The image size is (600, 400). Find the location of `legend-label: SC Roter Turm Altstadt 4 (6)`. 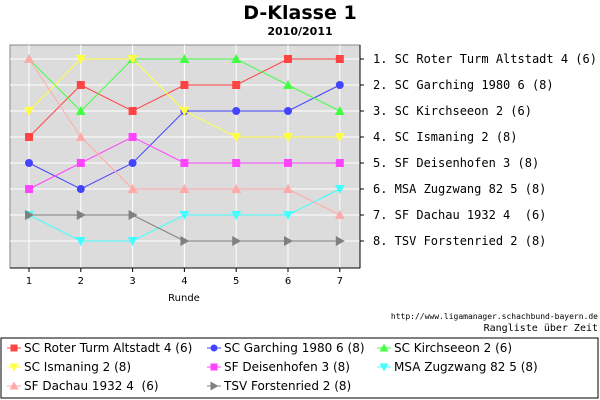

legend-label: SC Roter Turm Altstadt 4 (6) is located at coordinates (108, 348).